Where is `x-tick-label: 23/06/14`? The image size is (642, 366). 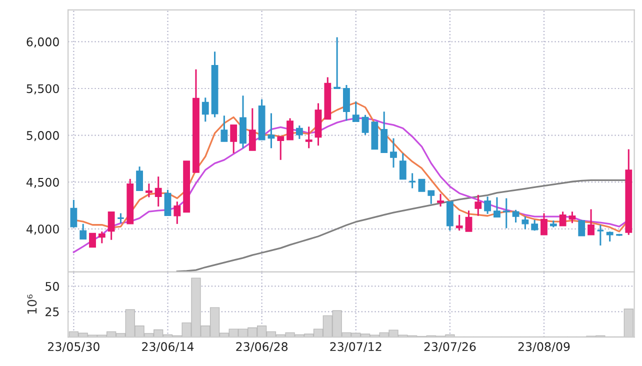
x-tick-label: 23/06/14 is located at coordinates (168, 347).